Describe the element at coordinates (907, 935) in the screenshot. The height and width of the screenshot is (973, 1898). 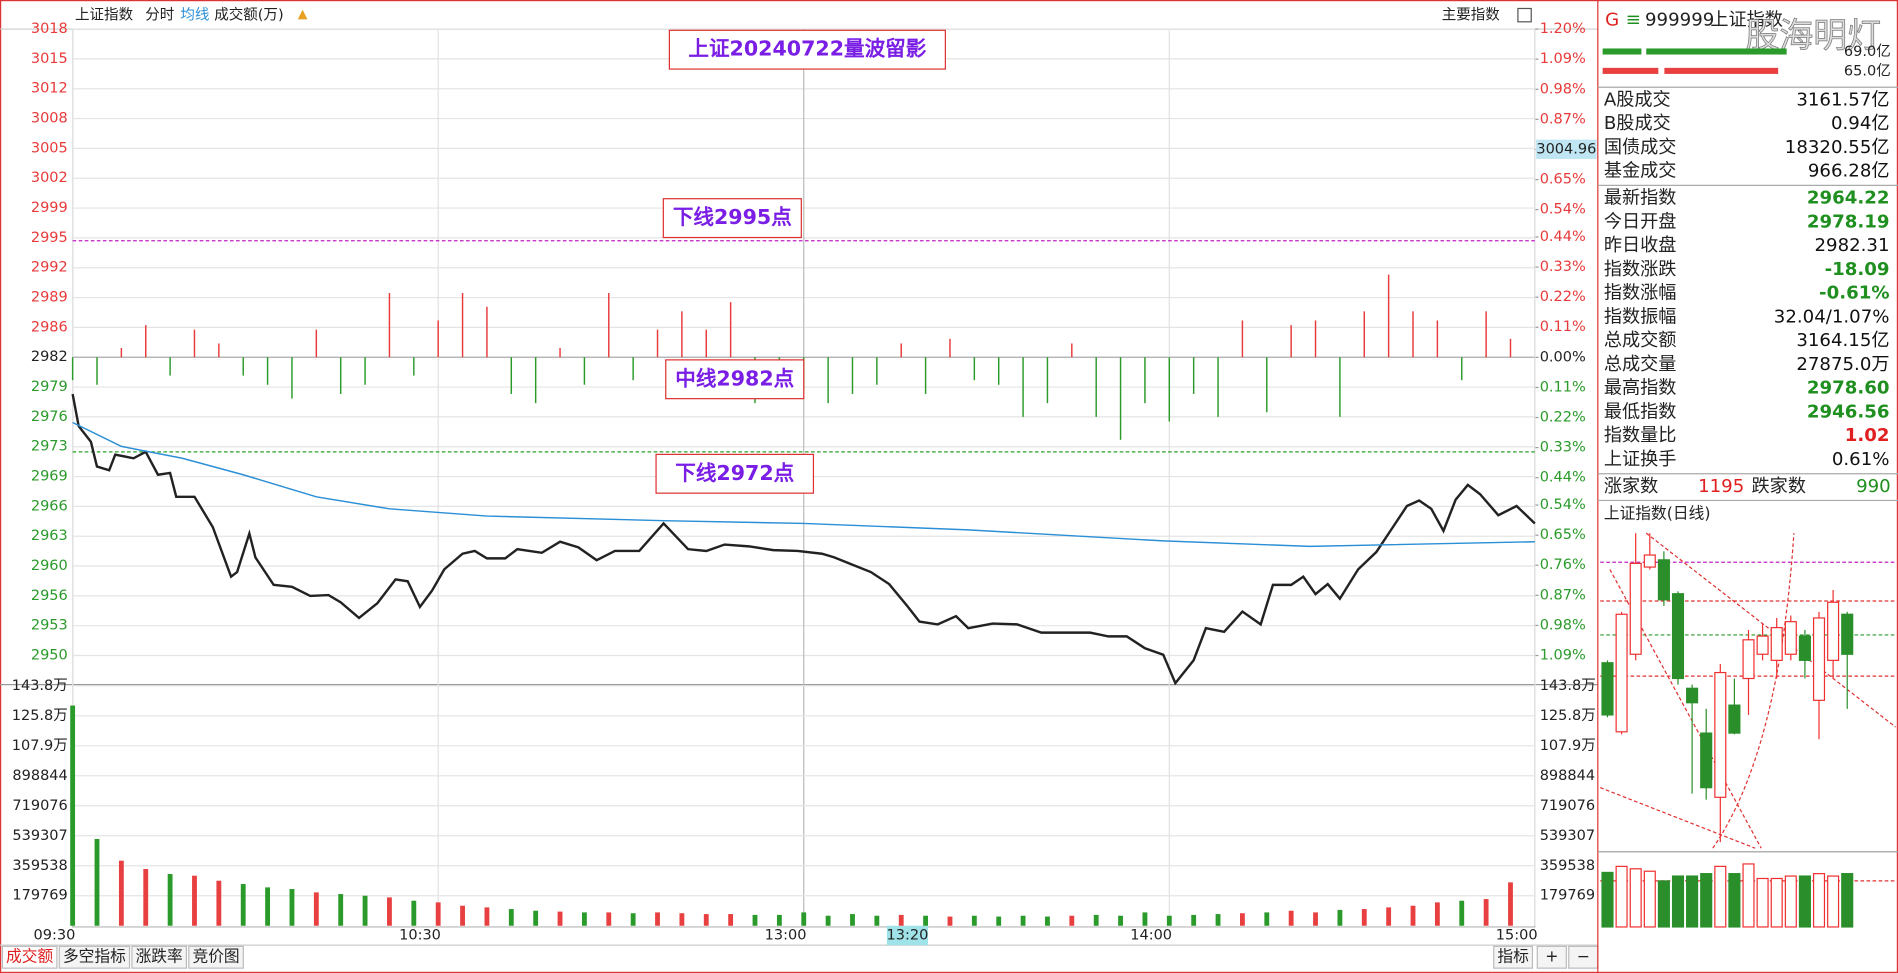
I see `cursor-x-tag` at that location.